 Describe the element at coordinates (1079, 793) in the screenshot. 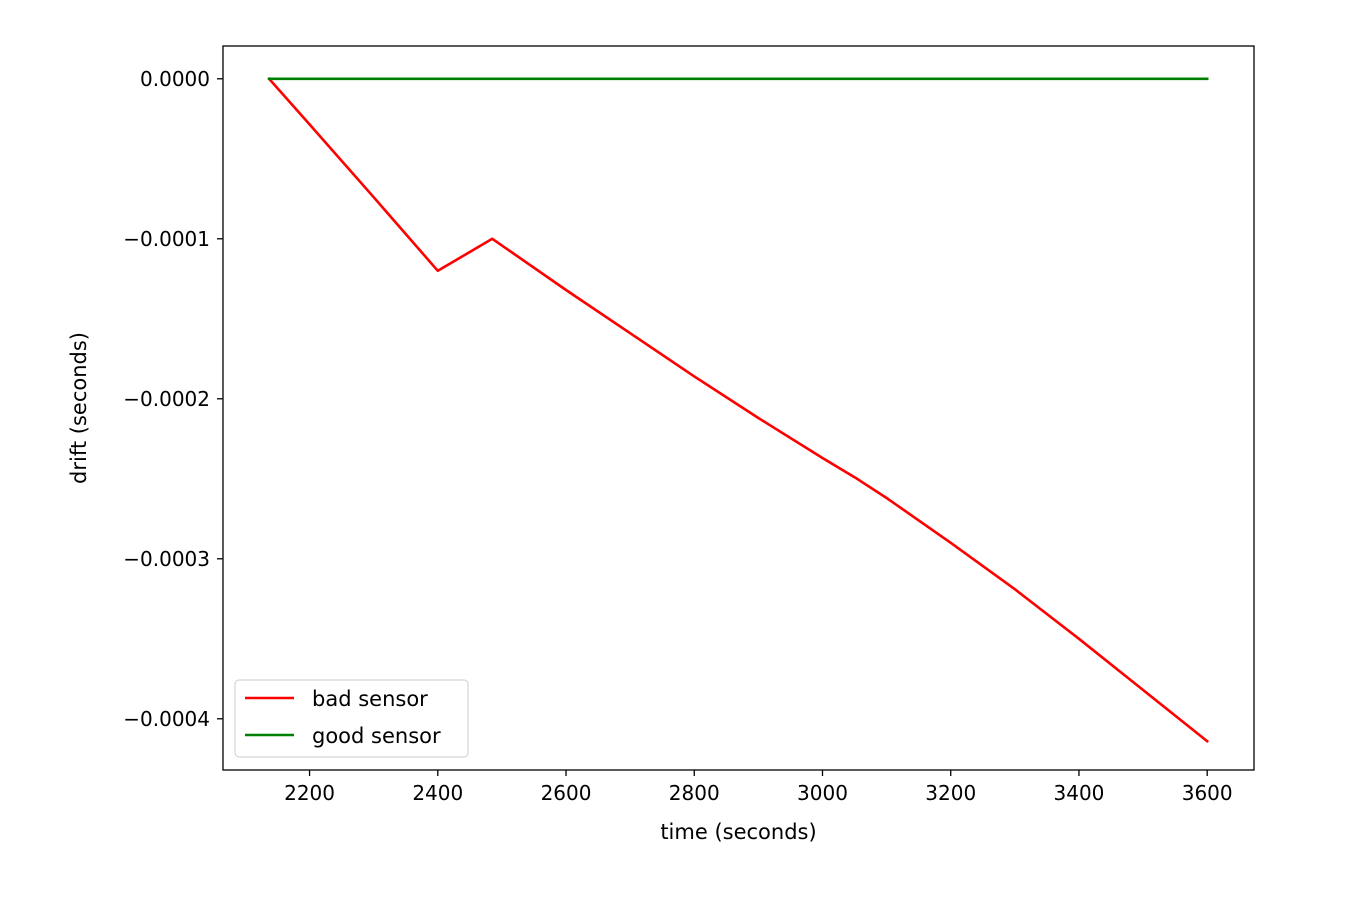

I see `x-tick-label: 3400` at that location.